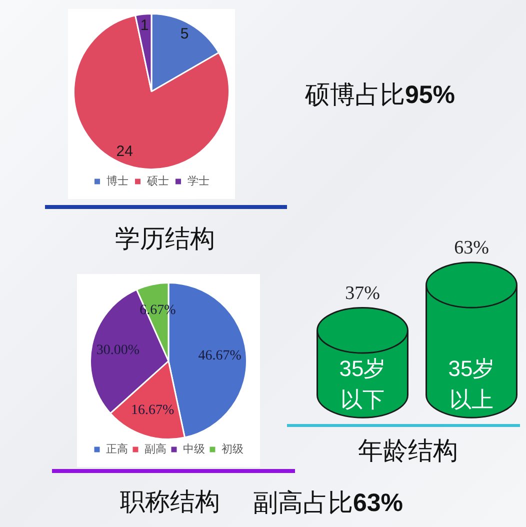  What do you see at coordinates (194, 449) in the screenshot?
I see `legend-label: 中级` at bounding box center [194, 449].